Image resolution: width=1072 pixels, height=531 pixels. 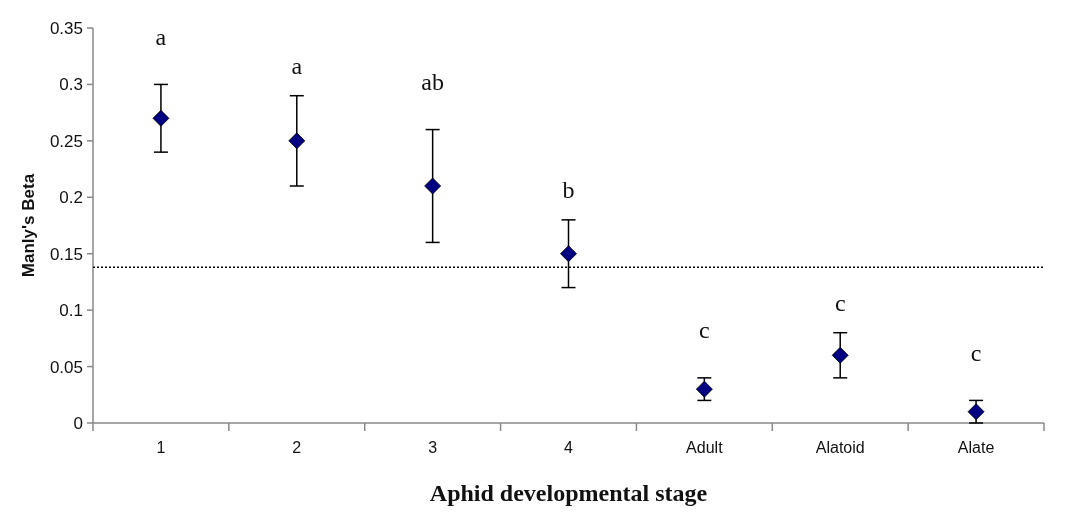 What do you see at coordinates (433, 447) in the screenshot?
I see `x-tick-label: 3` at bounding box center [433, 447].